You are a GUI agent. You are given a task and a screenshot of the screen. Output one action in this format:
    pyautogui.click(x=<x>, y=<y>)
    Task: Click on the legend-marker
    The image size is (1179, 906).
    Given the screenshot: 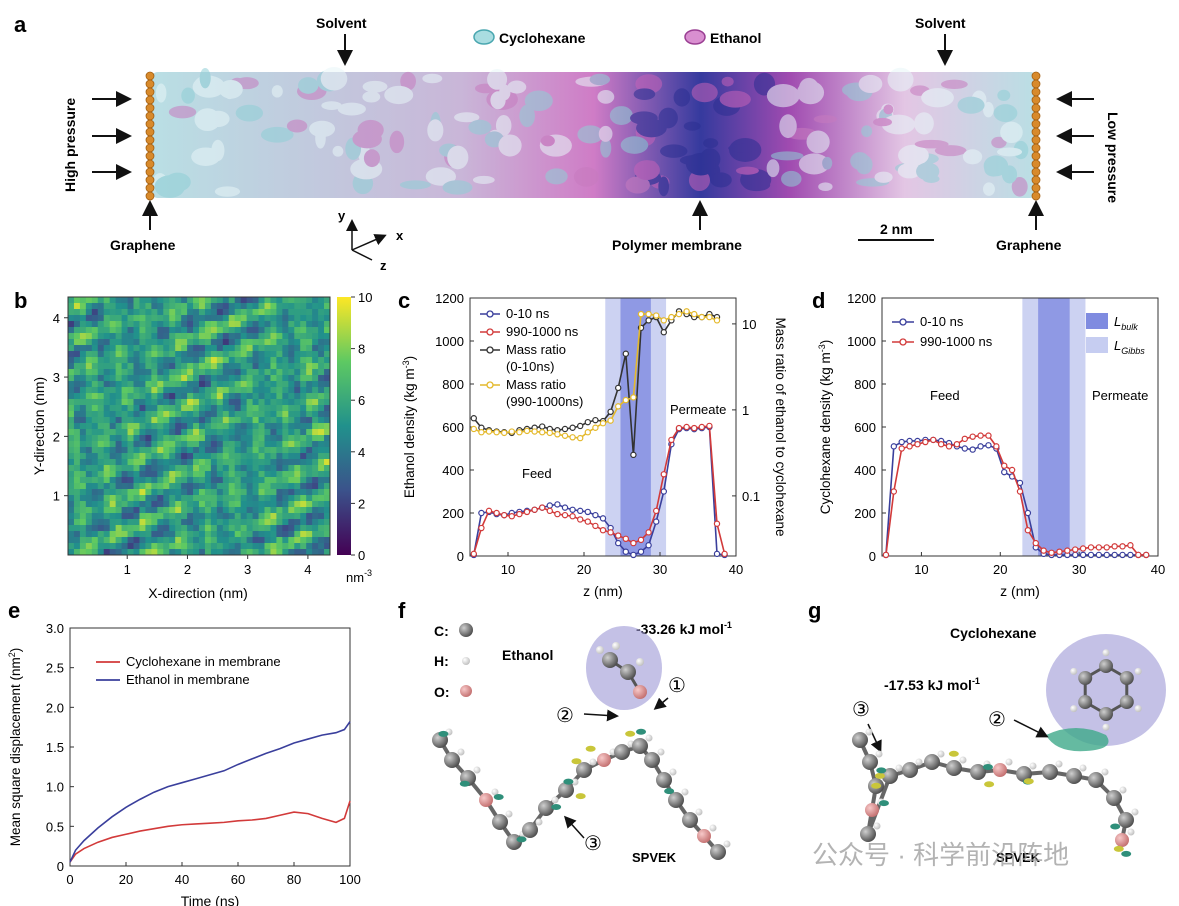 What is the action you would take?
    pyautogui.click(x=490, y=332)
    